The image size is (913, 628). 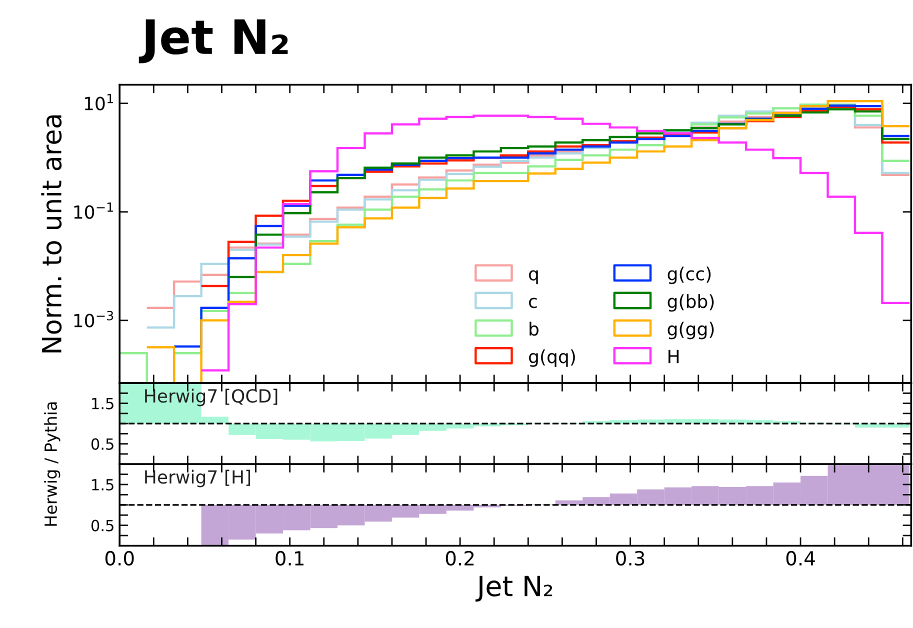 What do you see at coordinates (93, 210) in the screenshot?
I see `y-tick-label: 10$^{−1}$` at bounding box center [93, 210].